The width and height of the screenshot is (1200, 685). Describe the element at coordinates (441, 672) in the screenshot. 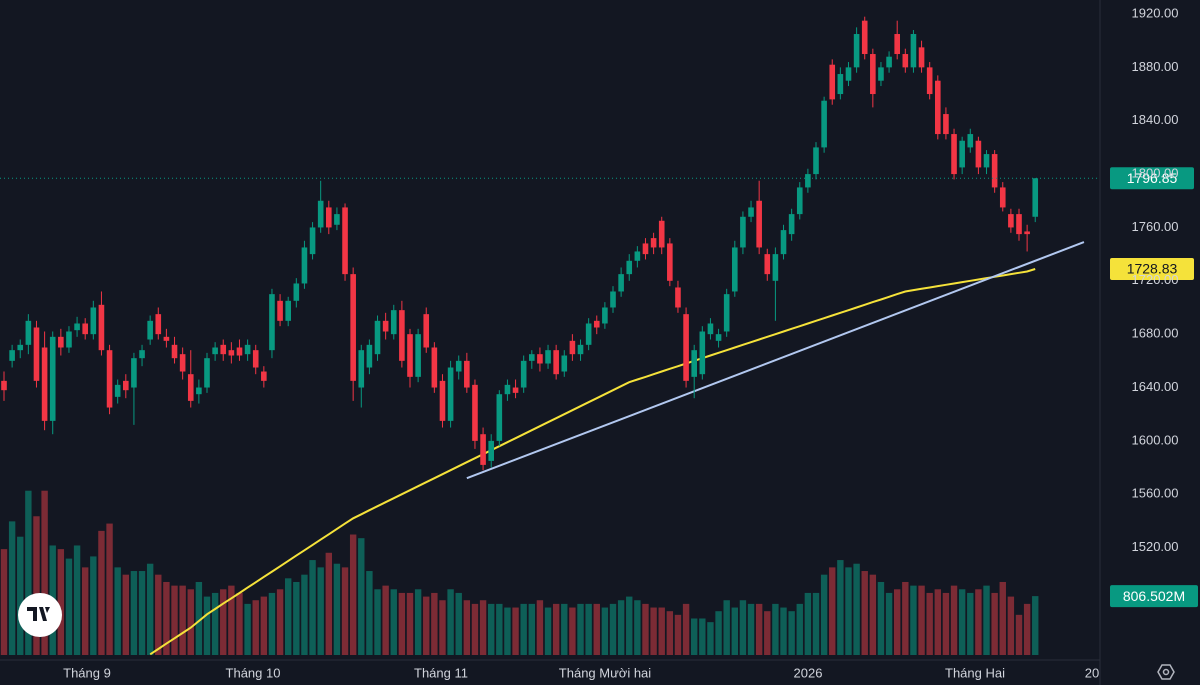

I see `x-tick-label: Tháng 11` at that location.